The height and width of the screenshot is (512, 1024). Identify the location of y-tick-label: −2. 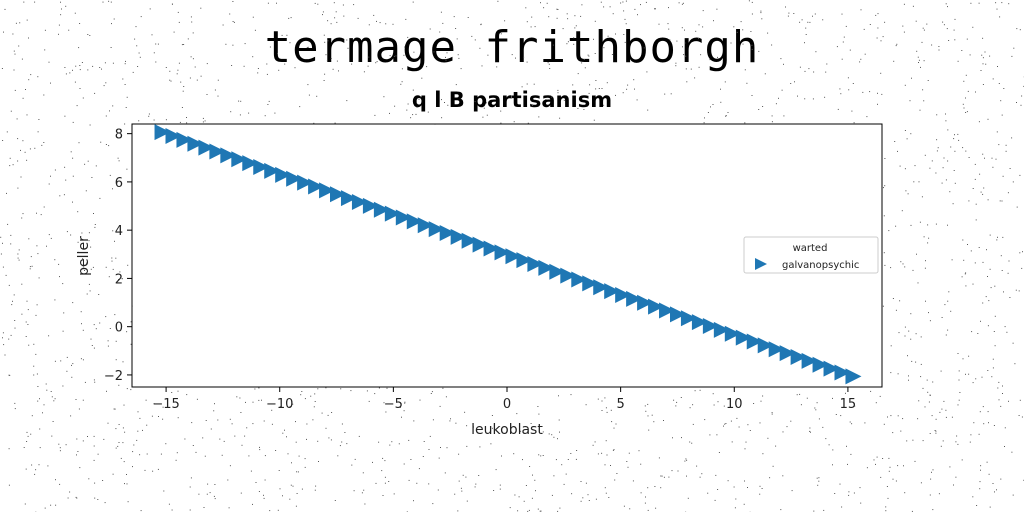
(113, 376).